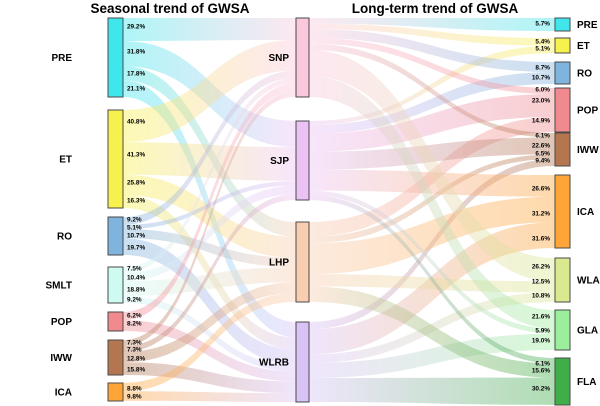 This screenshot has height=406, width=600. What do you see at coordinates (209, 91) in the screenshot?
I see `flow-L-ET-M-SNP` at bounding box center [209, 91].